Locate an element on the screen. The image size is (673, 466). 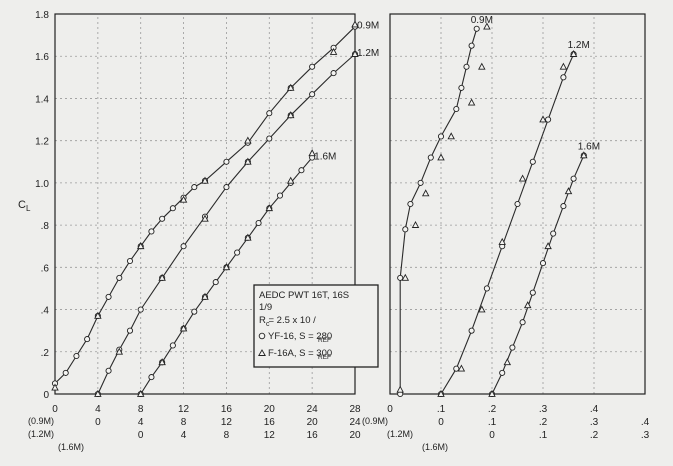
y-tick-label: .8 is located at coordinates (45, 226).